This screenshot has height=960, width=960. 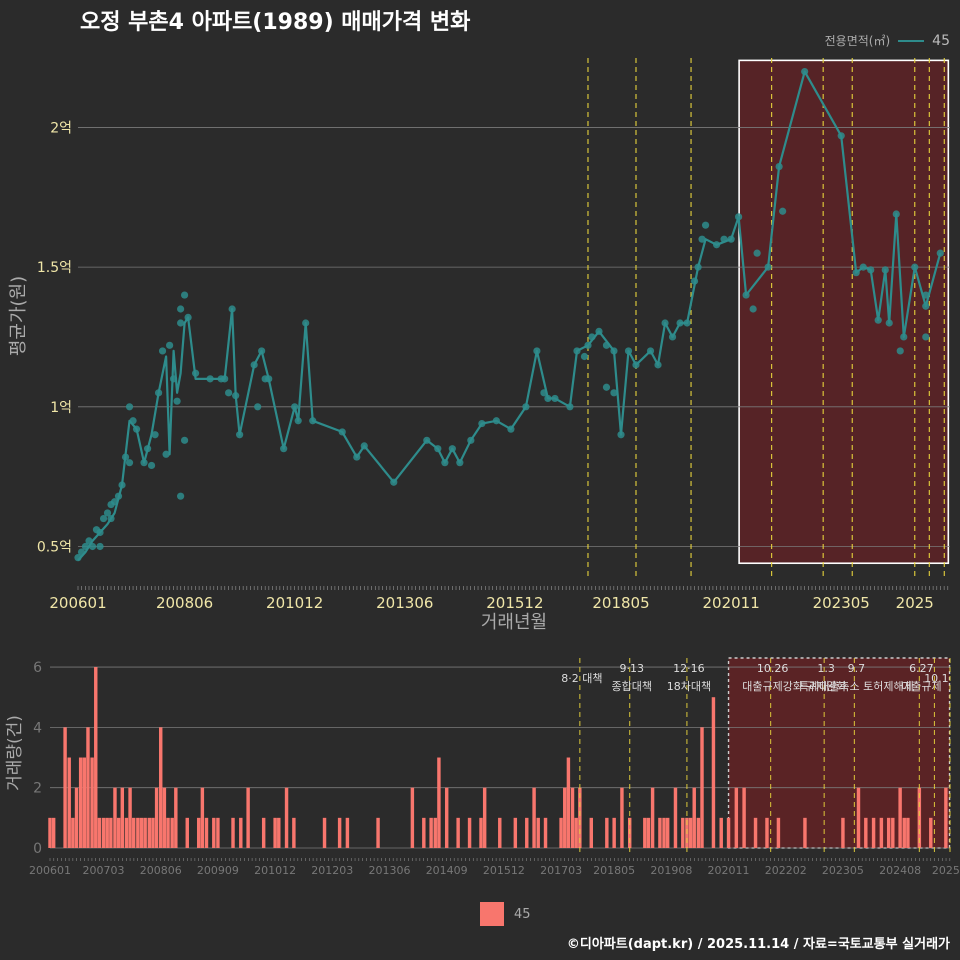 I want to click on bar-highlight-region, so click(x=839, y=753).